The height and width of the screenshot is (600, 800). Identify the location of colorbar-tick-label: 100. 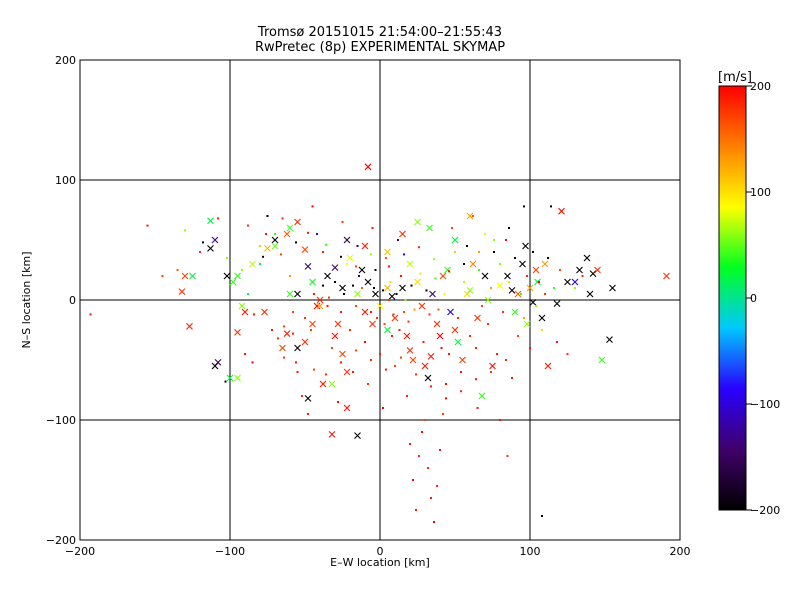
(760, 192).